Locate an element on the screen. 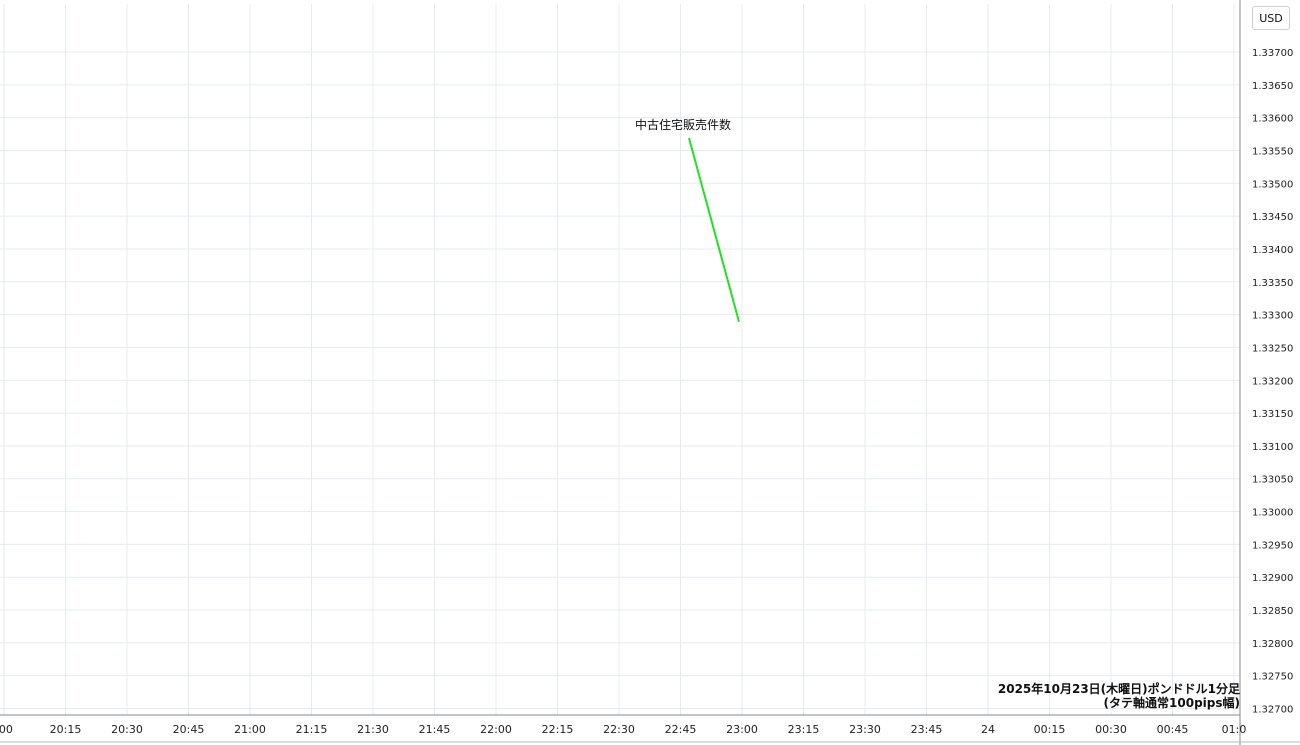 The image size is (1300, 745). currency-unit-badge: USD is located at coordinates (1271, 18).